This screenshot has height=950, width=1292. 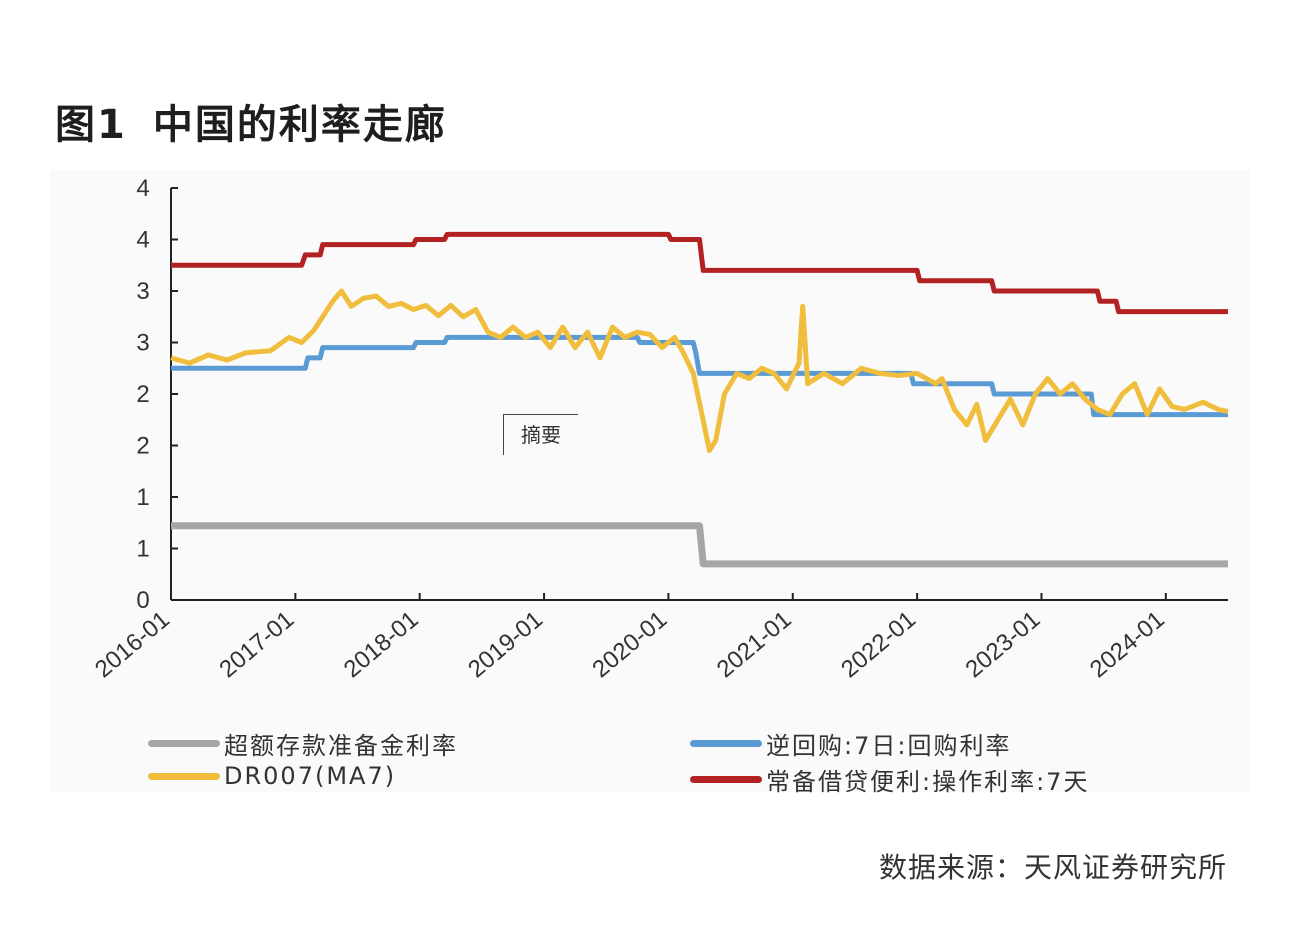 What do you see at coordinates (299, 125) in the screenshot?
I see `figure-title-text: 中国的利率走廊` at bounding box center [299, 125].